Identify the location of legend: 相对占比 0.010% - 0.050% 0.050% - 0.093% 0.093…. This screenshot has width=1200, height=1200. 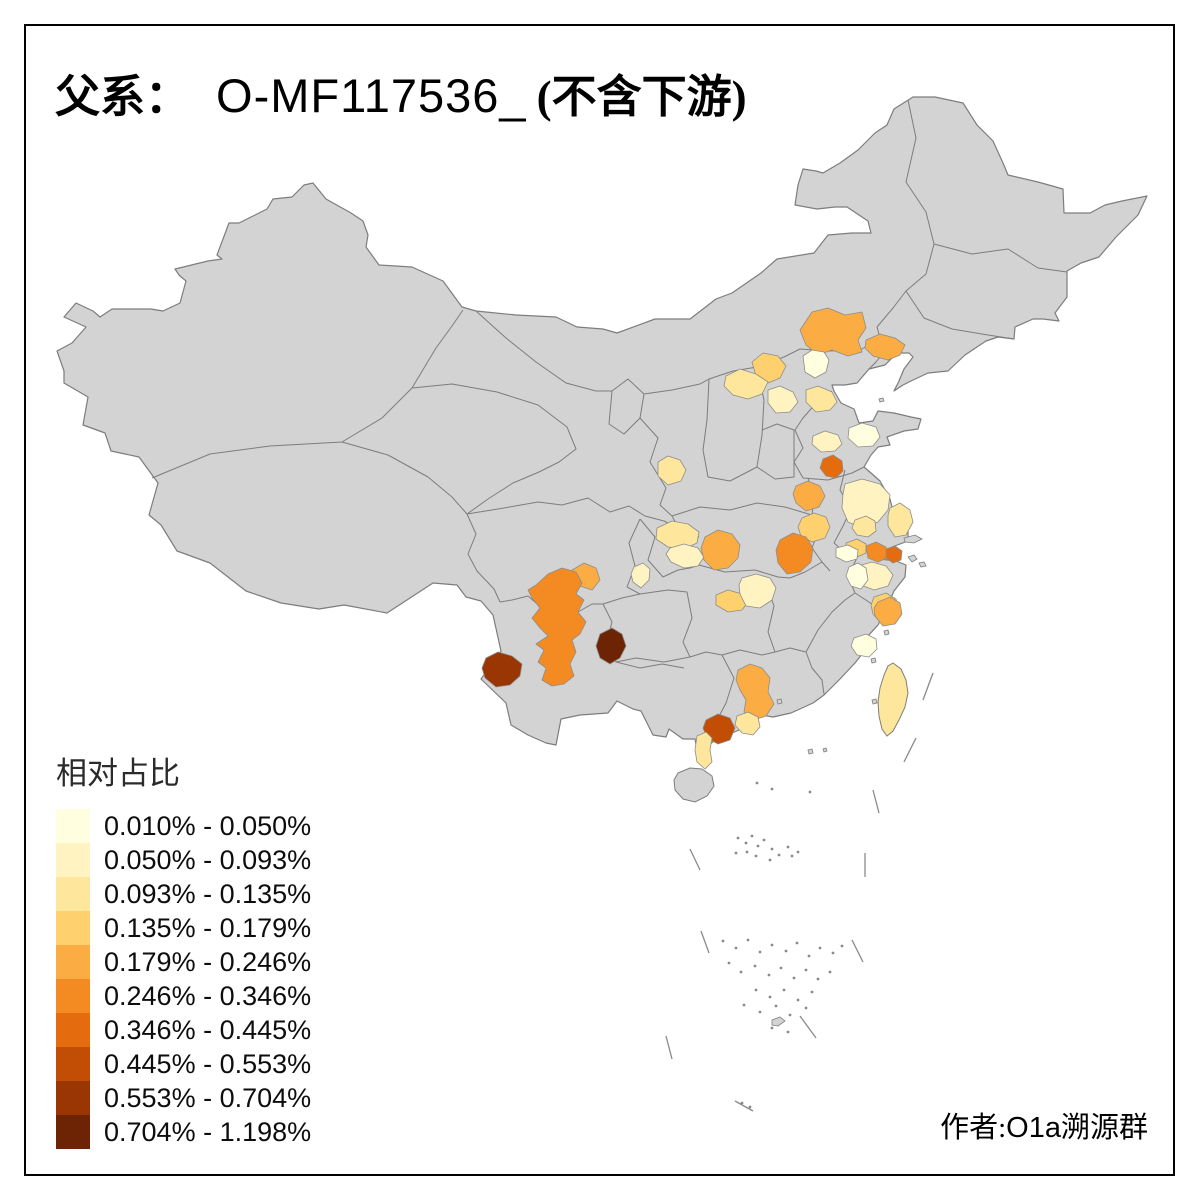
(183, 948).